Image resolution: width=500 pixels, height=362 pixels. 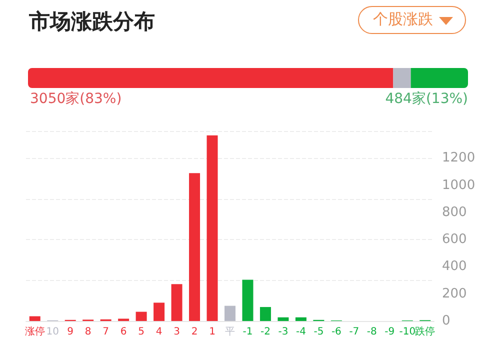 I want to click on x-tick-label: 平, so click(x=230, y=332).